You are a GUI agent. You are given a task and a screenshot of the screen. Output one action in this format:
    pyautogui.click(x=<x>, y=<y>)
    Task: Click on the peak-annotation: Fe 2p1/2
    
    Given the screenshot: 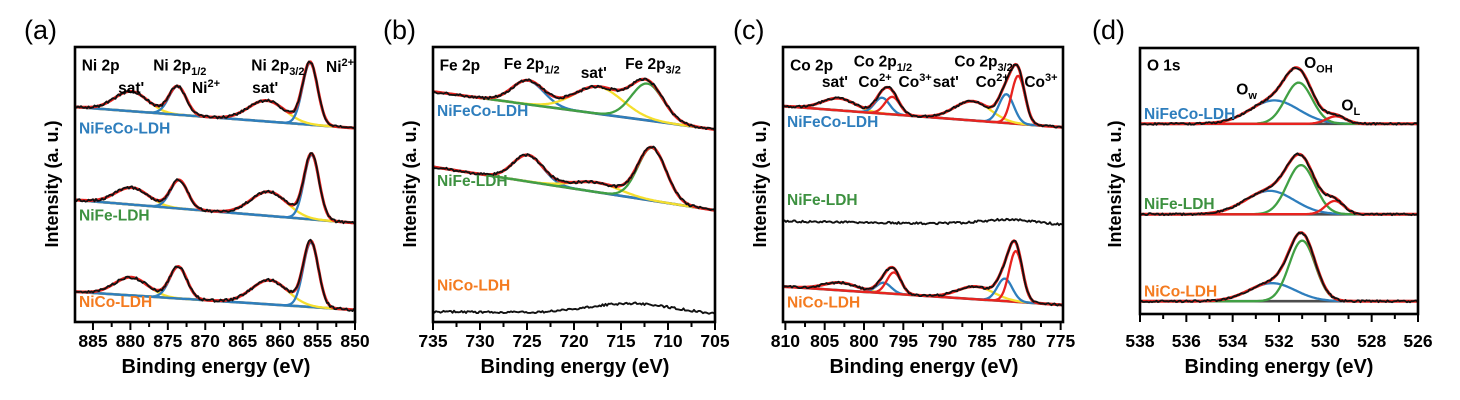 What is the action you would take?
    pyautogui.click(x=532, y=66)
    